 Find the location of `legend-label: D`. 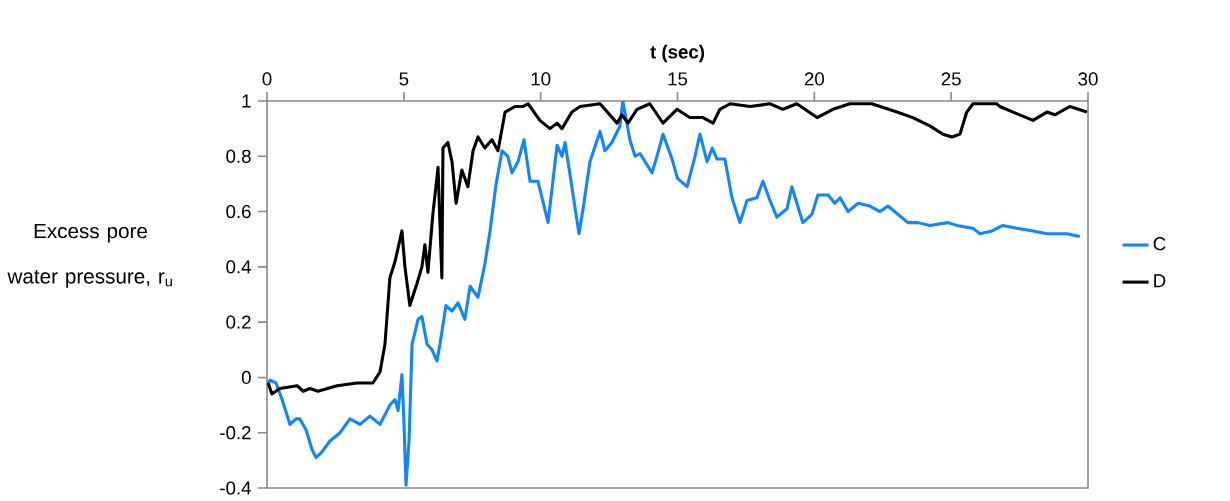

legend-label: D is located at coordinates (1160, 281).